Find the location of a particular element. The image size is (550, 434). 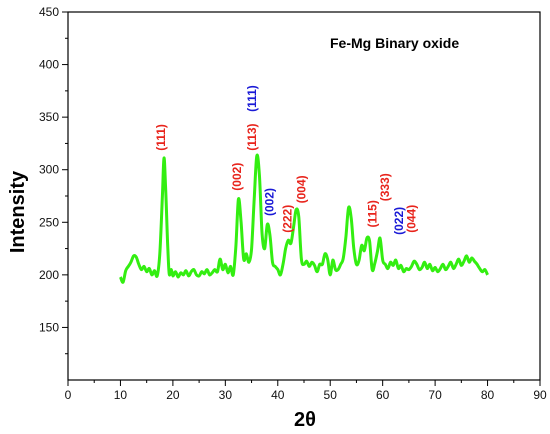

x-tick-label: 50 is located at coordinates (331, 395).